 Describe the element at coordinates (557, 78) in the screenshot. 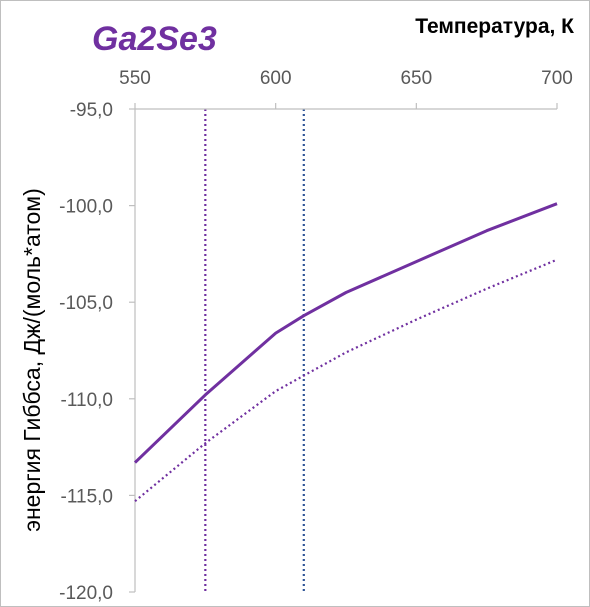

I see `x-tick-label: 700` at that location.